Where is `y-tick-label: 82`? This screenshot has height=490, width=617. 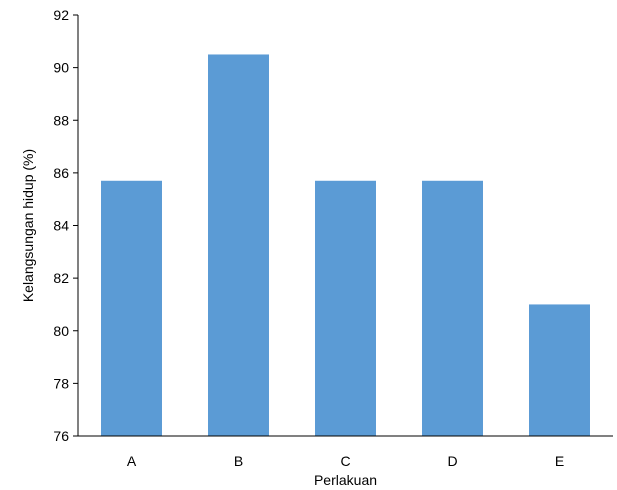
y-tick-label: 82 is located at coordinates (61, 278).